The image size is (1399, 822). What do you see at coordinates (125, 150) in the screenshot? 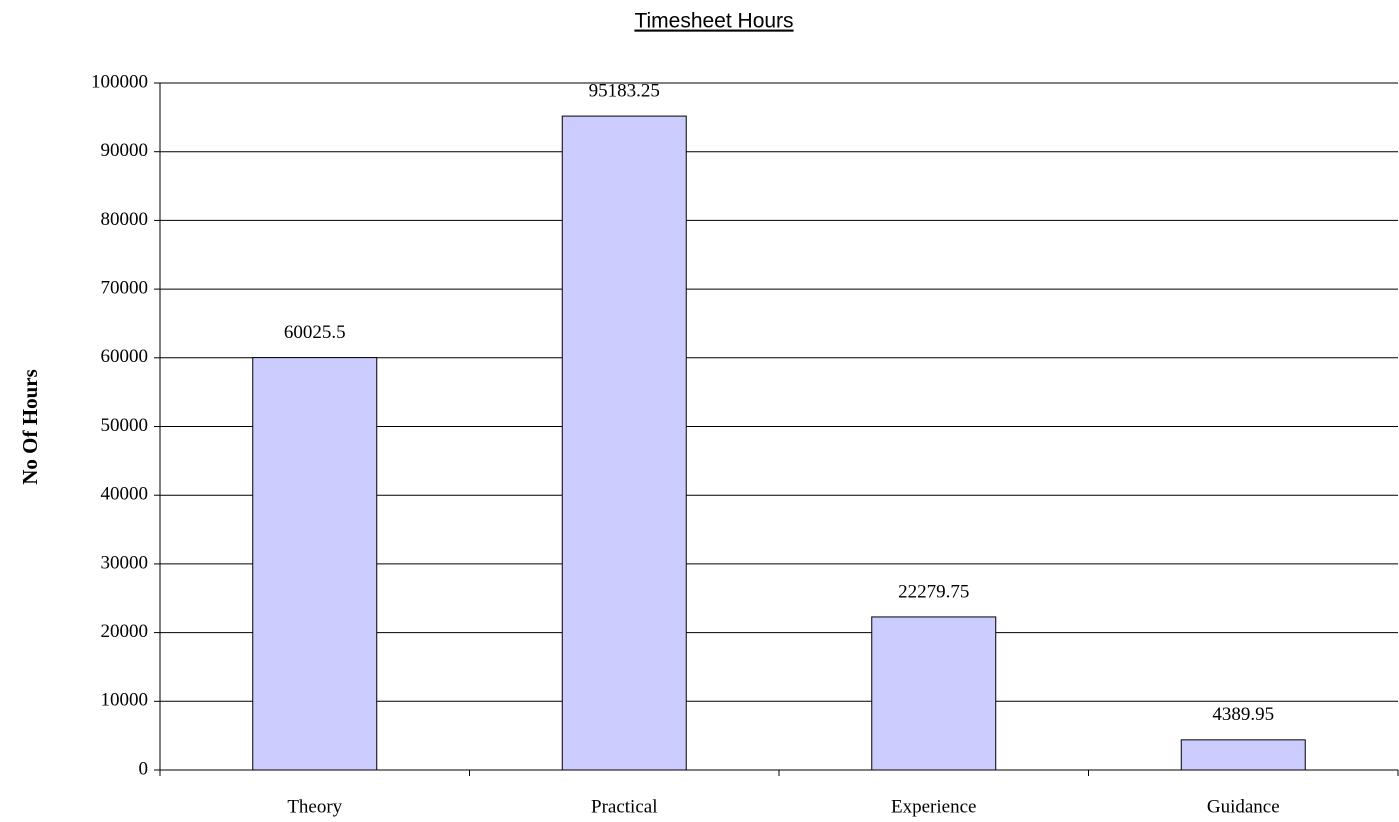
I see `y-tick-label: 90000` at bounding box center [125, 150].